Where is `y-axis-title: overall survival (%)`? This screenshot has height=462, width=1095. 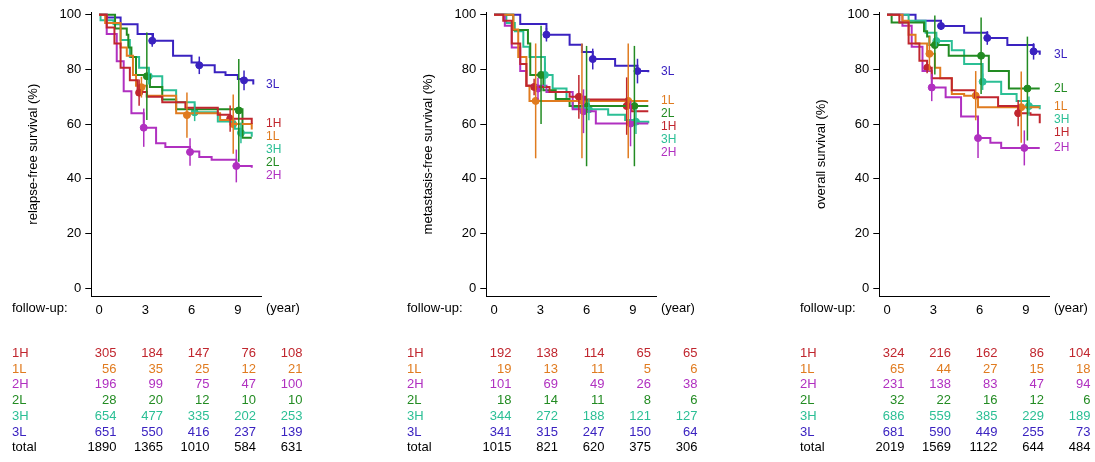
y-axis-title: overall survival (%) is located at coordinates (821, 154).